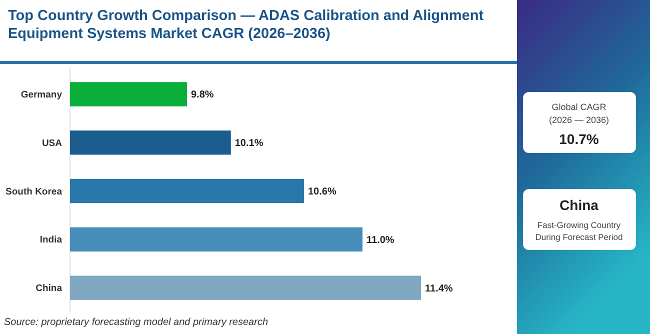 This screenshot has height=334, width=650. Describe the element at coordinates (136, 322) in the screenshot. I see `source-note: Source: proprietary forecasting model and primary research` at that location.